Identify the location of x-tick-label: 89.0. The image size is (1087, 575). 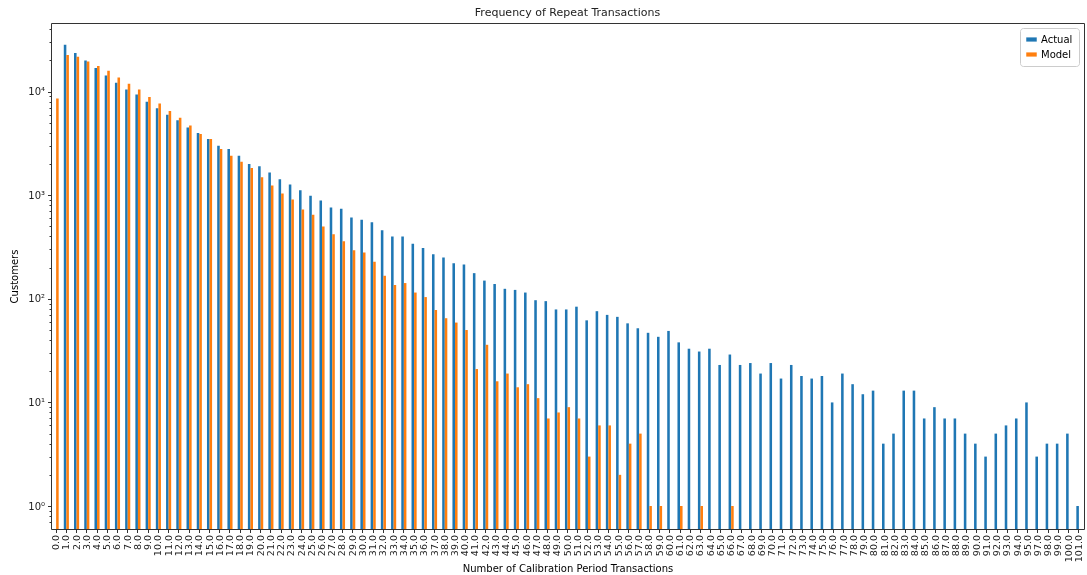
(966, 546).